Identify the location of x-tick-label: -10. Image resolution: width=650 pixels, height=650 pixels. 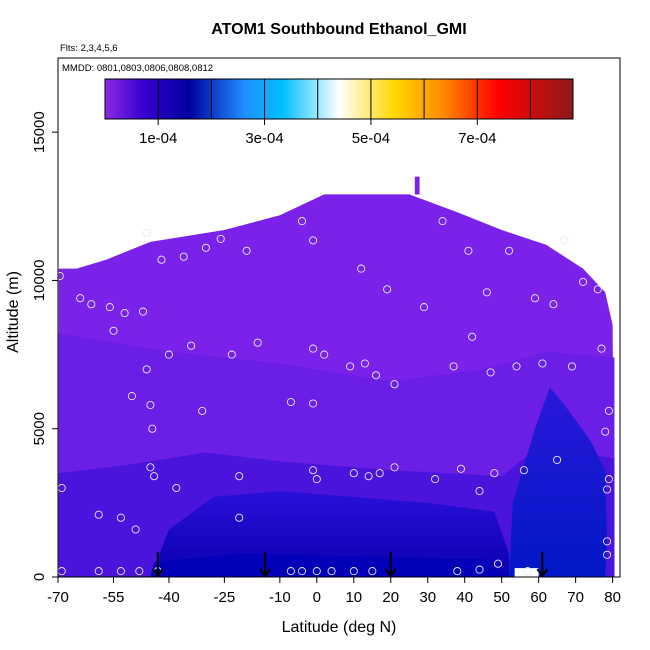
(280, 597).